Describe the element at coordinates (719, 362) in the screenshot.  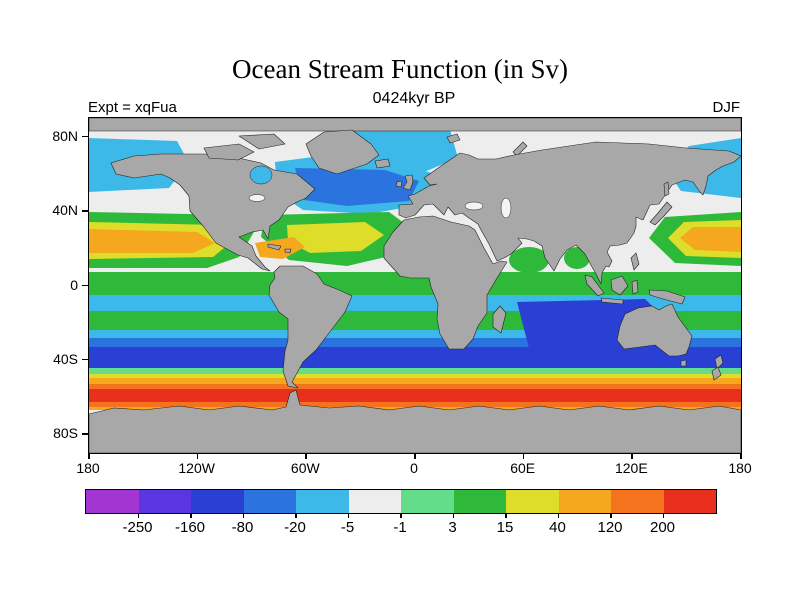
I see `island-new-zealand-north` at that location.